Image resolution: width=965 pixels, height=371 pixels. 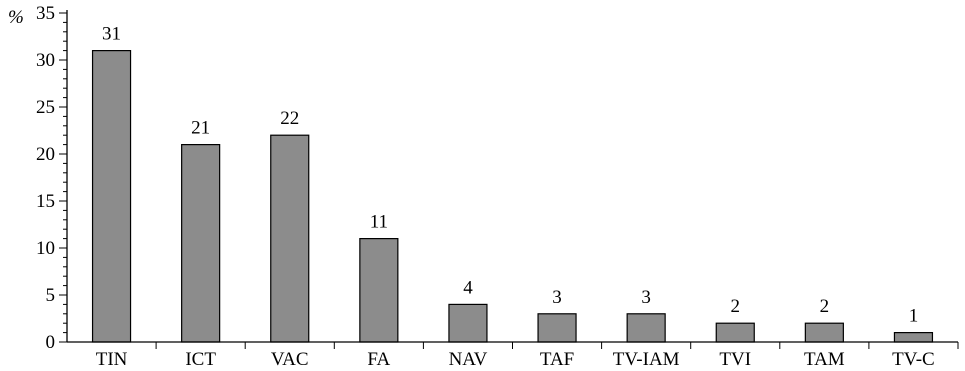 What do you see at coordinates (468, 323) in the screenshot?
I see `bar-nav` at bounding box center [468, 323].